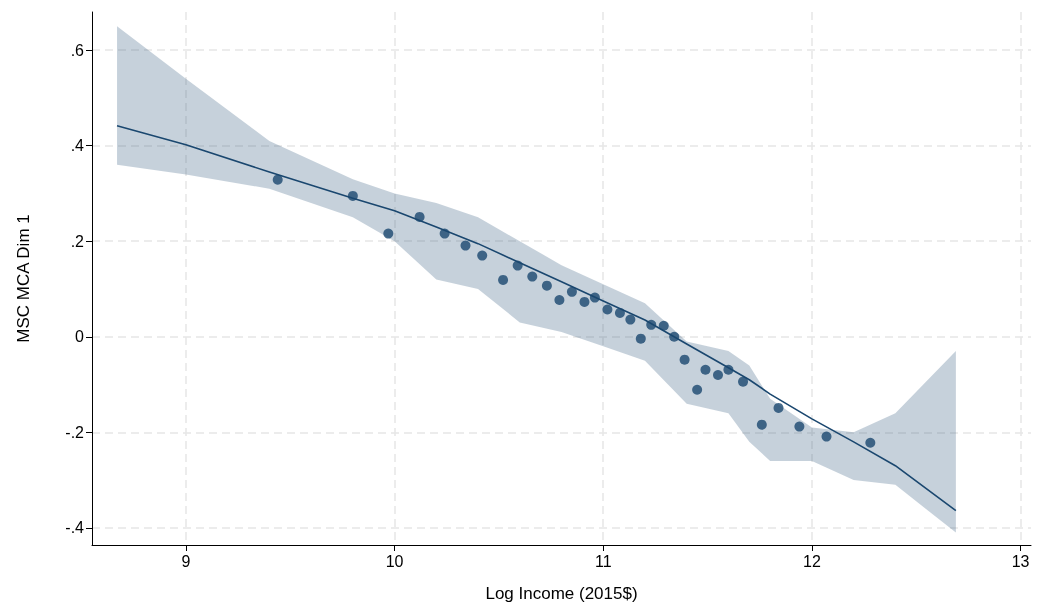 The height and width of the screenshot is (613, 1048). I want to click on y-tick-label: -.2, so click(75, 432).